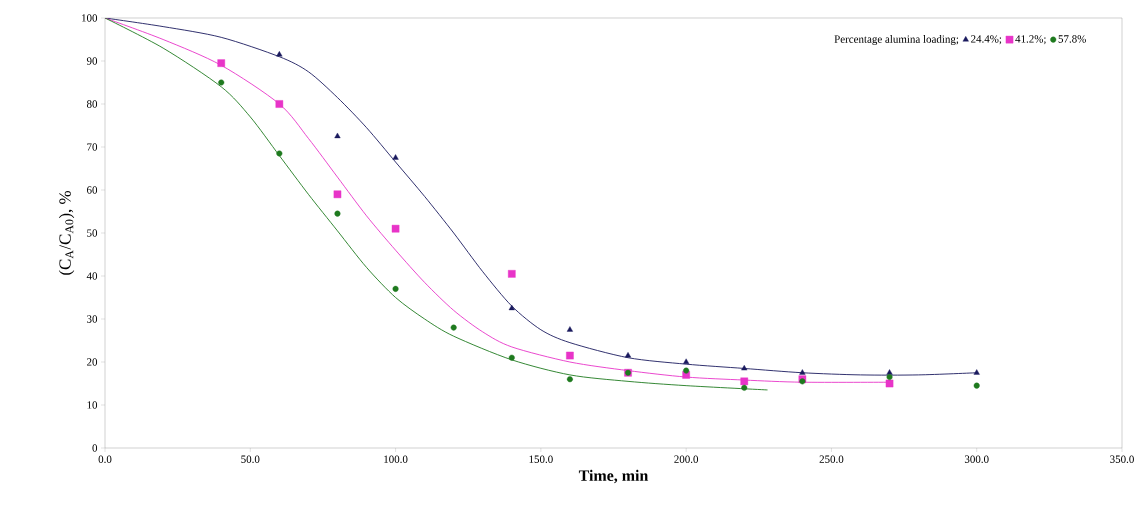 This screenshot has height=508, width=1142. What do you see at coordinates (250, 459) in the screenshot?
I see `x-tick-label: 50.0` at bounding box center [250, 459].